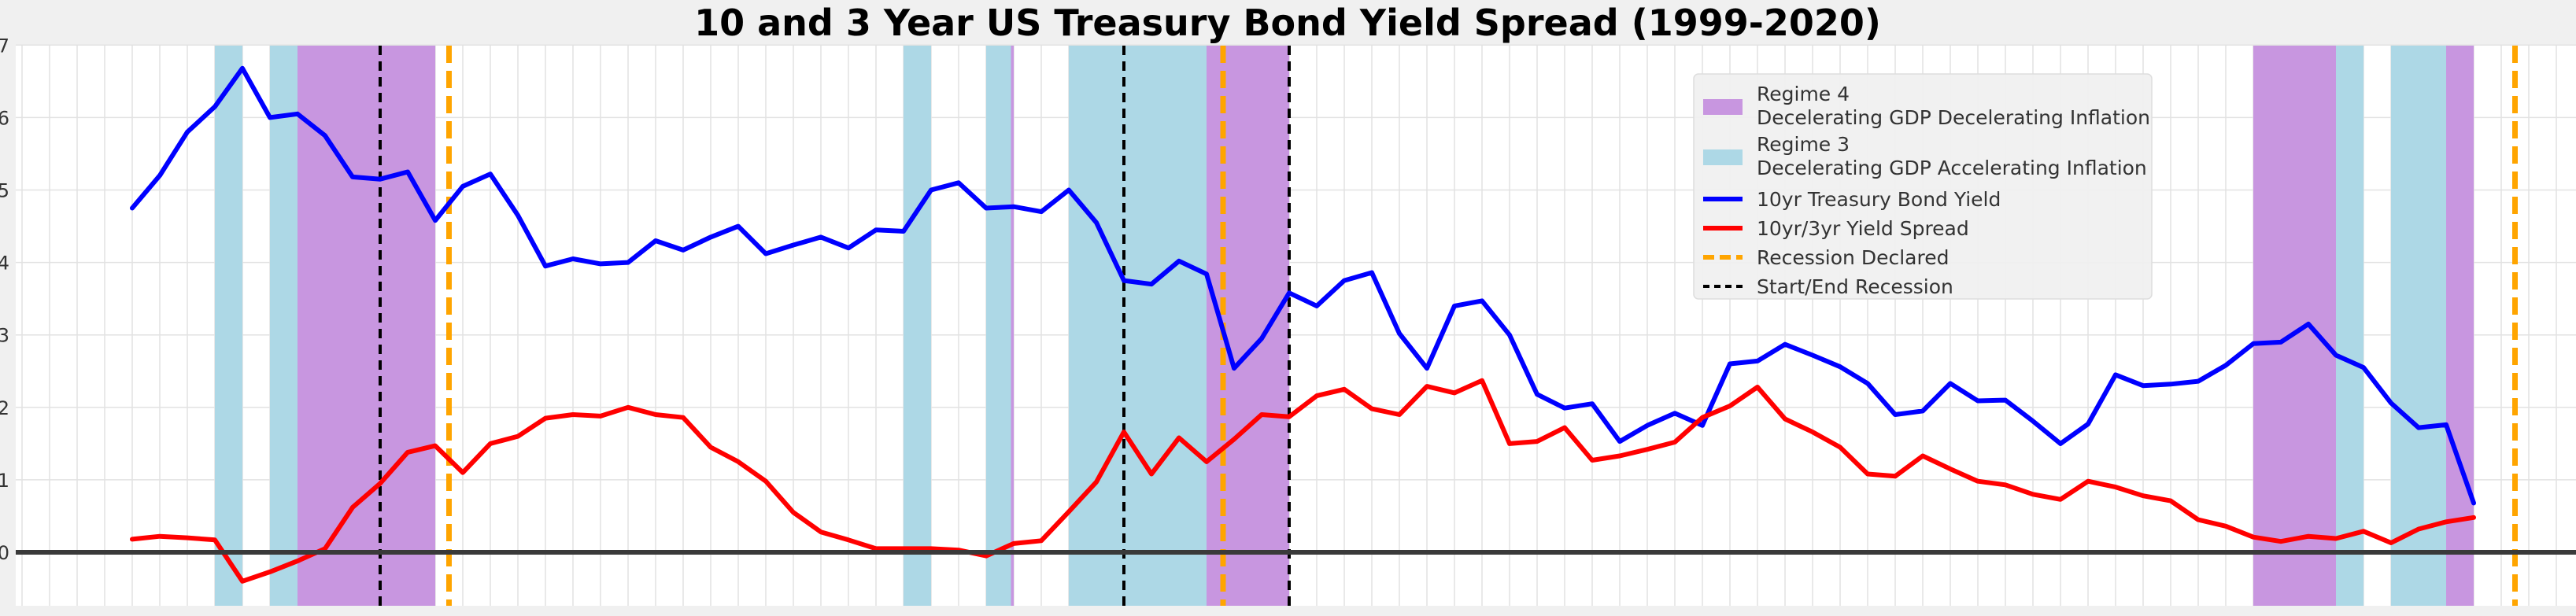  Describe the element at coordinates (4, 336) in the screenshot. I see `y-tick-label: 3` at that location.